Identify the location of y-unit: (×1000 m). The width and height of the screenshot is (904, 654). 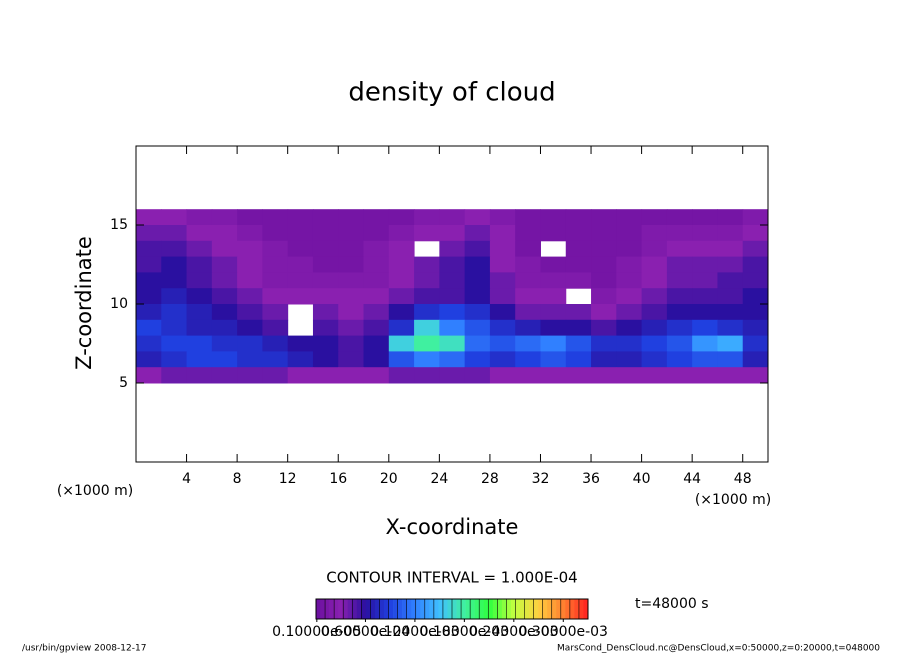
(95, 491).